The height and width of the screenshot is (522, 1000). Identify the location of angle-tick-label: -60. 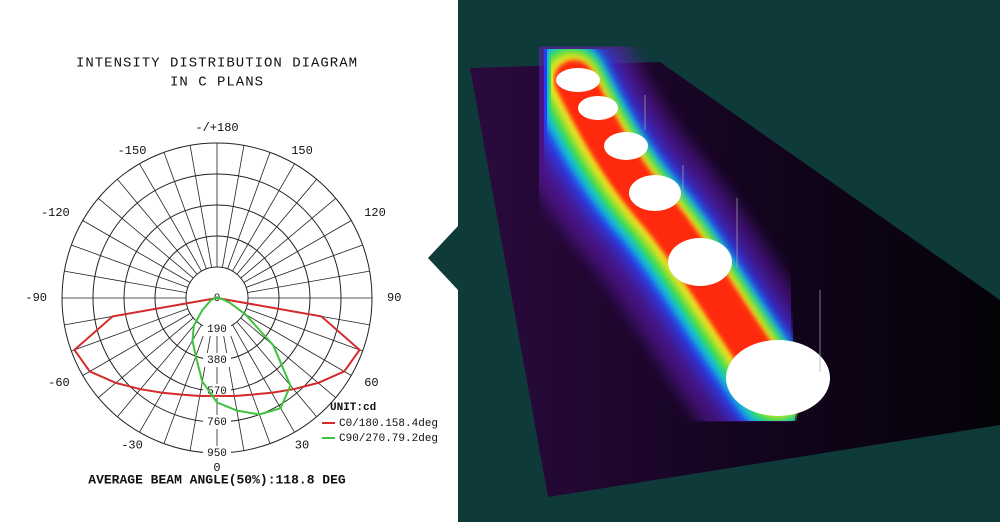
(59, 383).